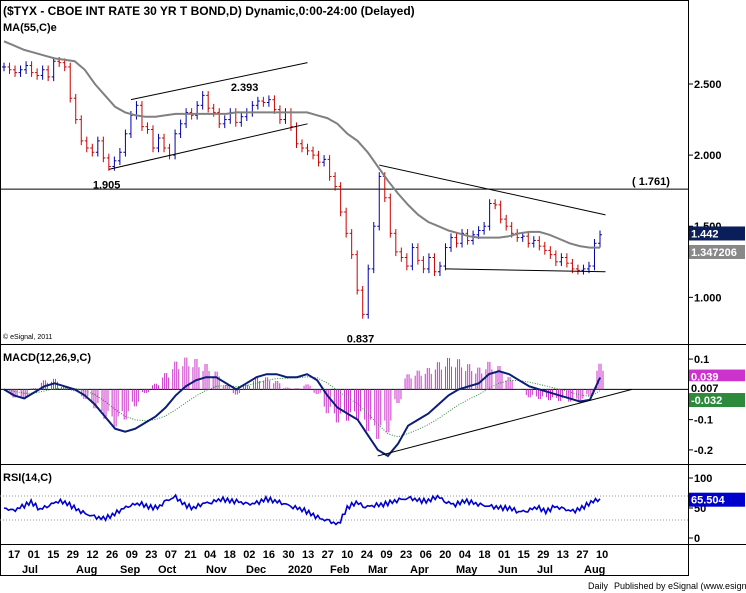 The image size is (746, 593). What do you see at coordinates (714, 253) in the screenshot?
I see `ma-value-tag-text: 1.347206` at bounding box center [714, 253].